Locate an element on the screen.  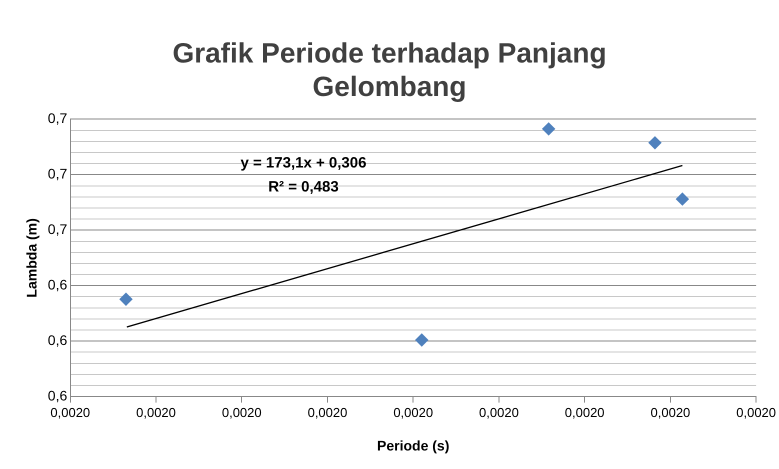
x-axis-title: Periode (s) is located at coordinates (413, 445).